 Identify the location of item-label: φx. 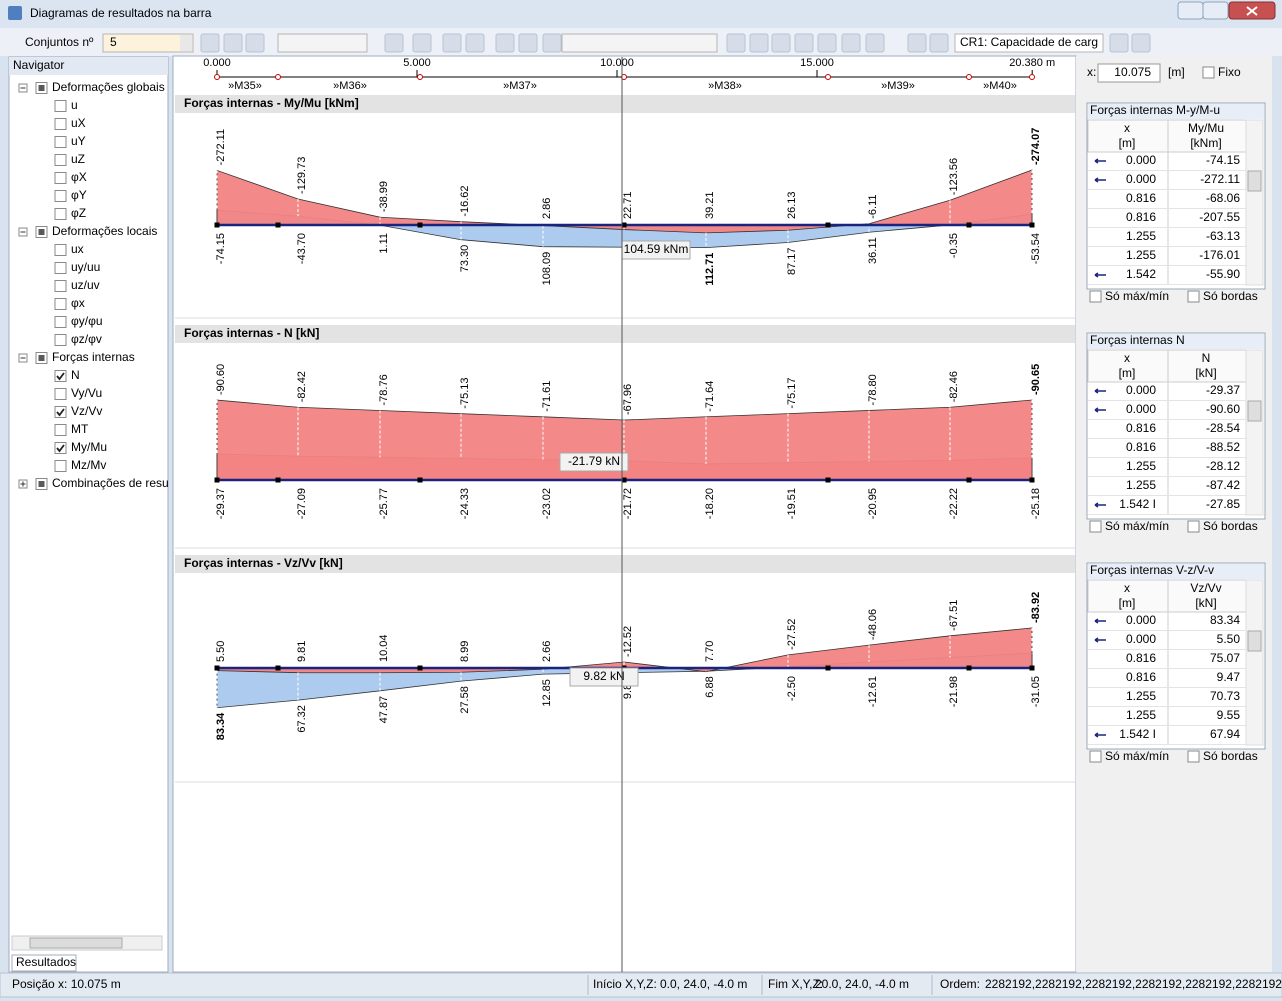
(78, 303).